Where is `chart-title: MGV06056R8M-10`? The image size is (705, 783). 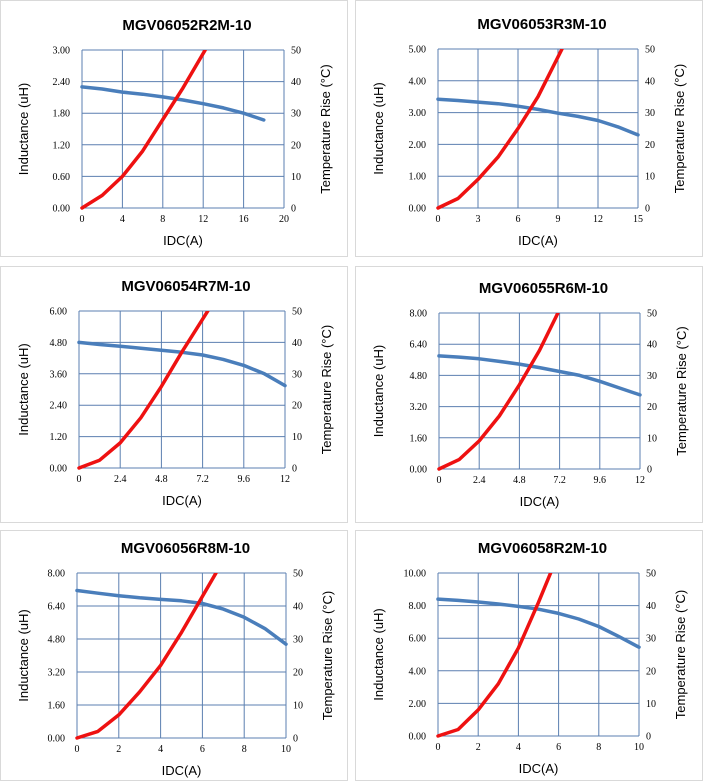 chart-title: MGV06056R8M-10 is located at coordinates (185, 548).